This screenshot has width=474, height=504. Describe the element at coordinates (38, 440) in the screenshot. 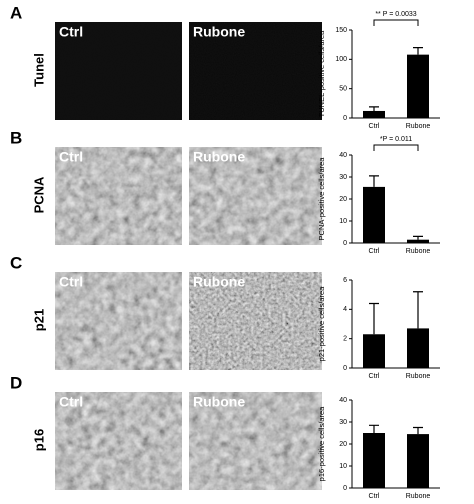

I see `stain-label: p16` at that location.